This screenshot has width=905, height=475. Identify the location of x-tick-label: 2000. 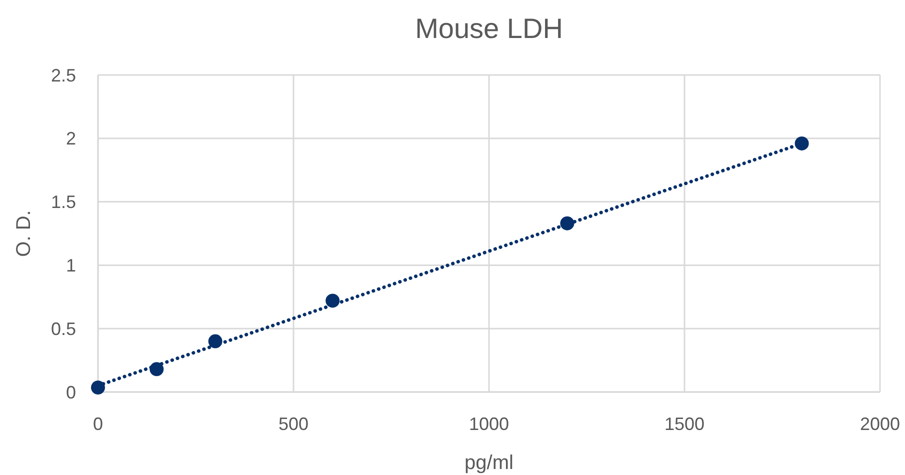
(880, 424).